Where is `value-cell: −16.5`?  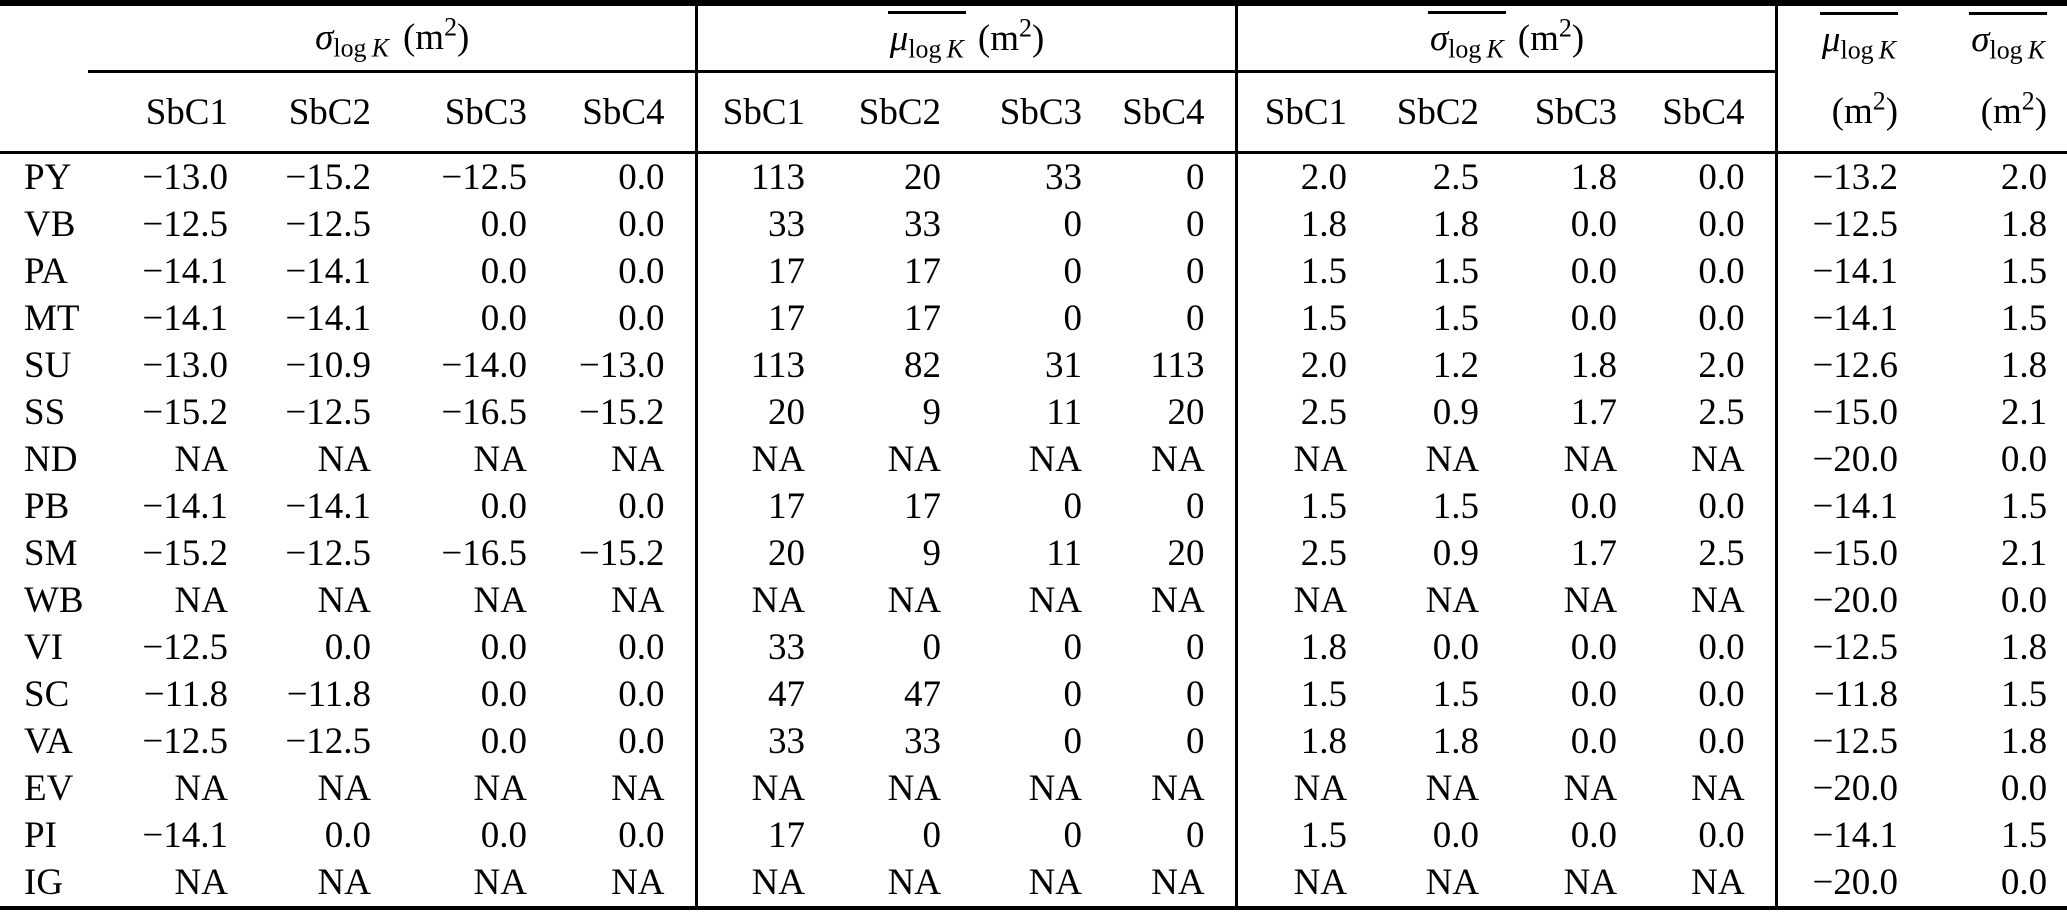
value-cell: −16.5 is located at coordinates (484, 412).